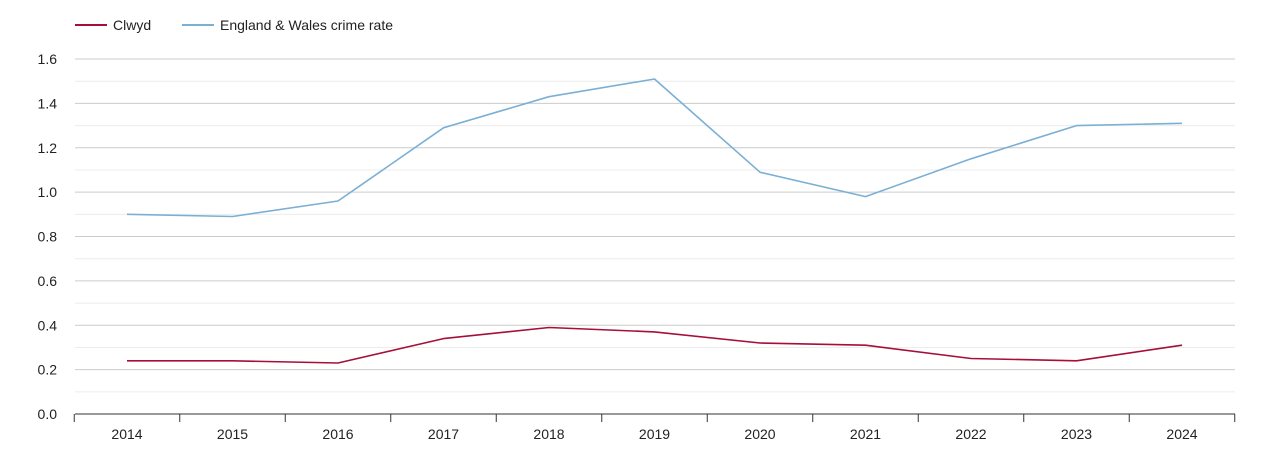 The image size is (1270, 450). What do you see at coordinates (306, 25) in the screenshot?
I see `legend-label: England & Wales crime rate` at bounding box center [306, 25].